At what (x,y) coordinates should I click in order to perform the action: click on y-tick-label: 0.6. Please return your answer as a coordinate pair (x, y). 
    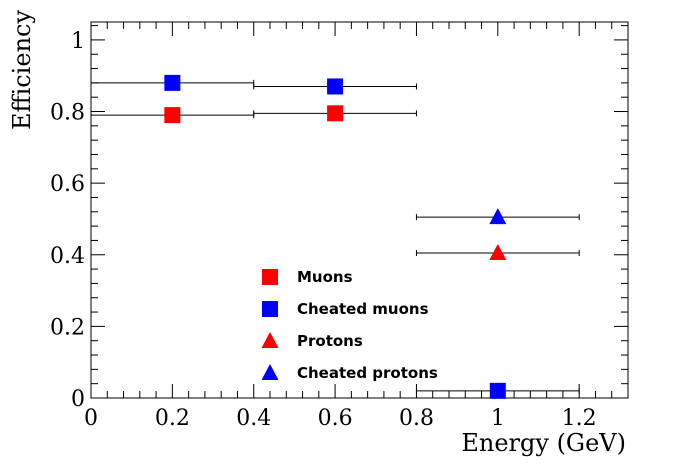
    Looking at the image, I should click on (67, 184).